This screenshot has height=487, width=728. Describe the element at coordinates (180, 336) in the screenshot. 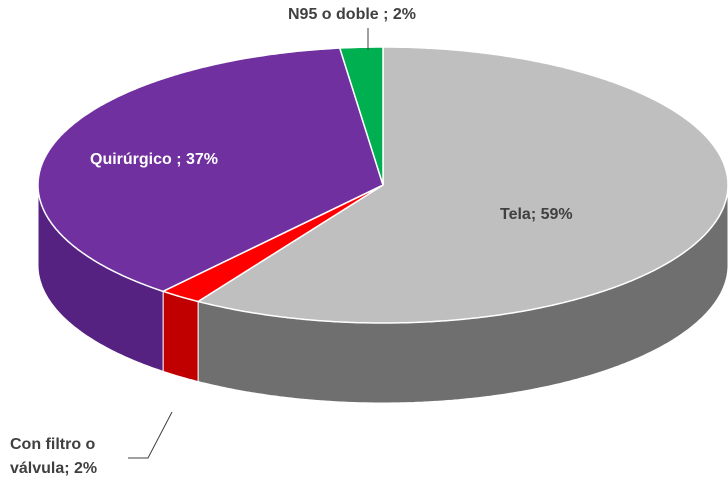

I see `slice-side` at that location.